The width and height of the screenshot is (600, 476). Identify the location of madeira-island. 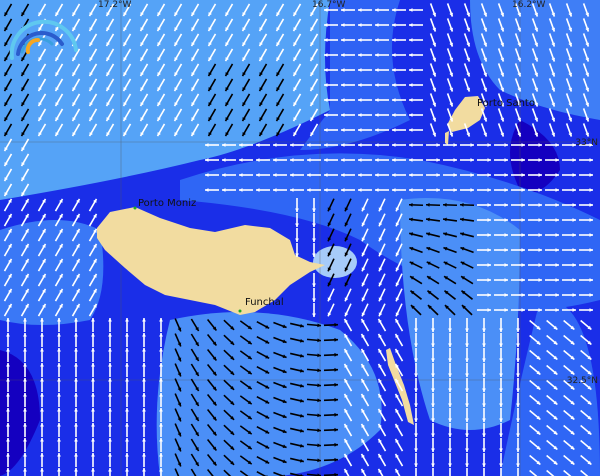
(211, 261).